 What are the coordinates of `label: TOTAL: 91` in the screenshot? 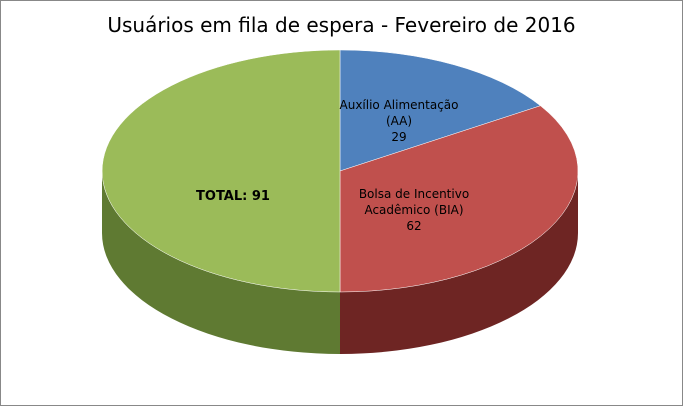 It's located at (233, 197).